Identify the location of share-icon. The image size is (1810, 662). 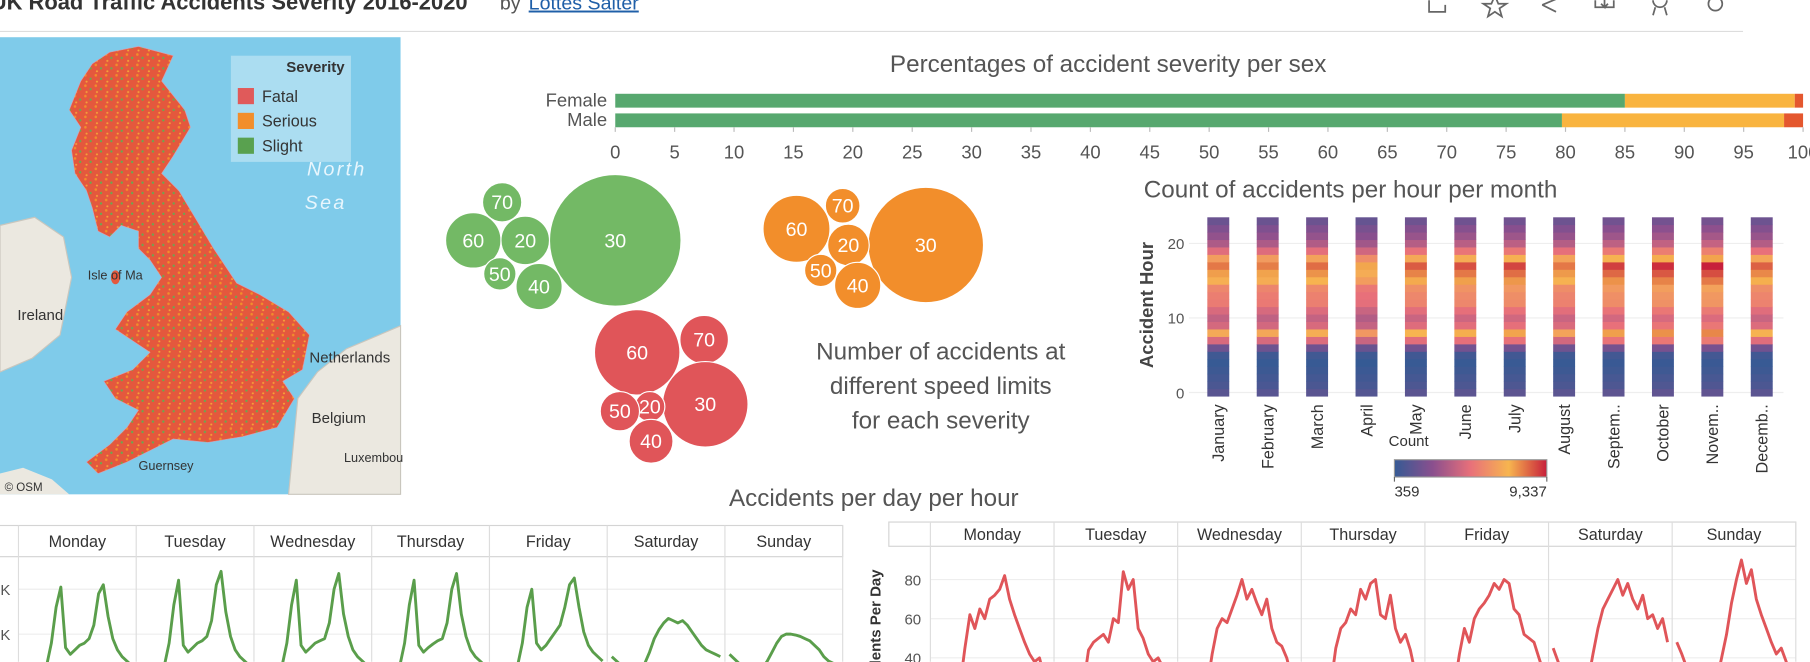
(1549, 6).